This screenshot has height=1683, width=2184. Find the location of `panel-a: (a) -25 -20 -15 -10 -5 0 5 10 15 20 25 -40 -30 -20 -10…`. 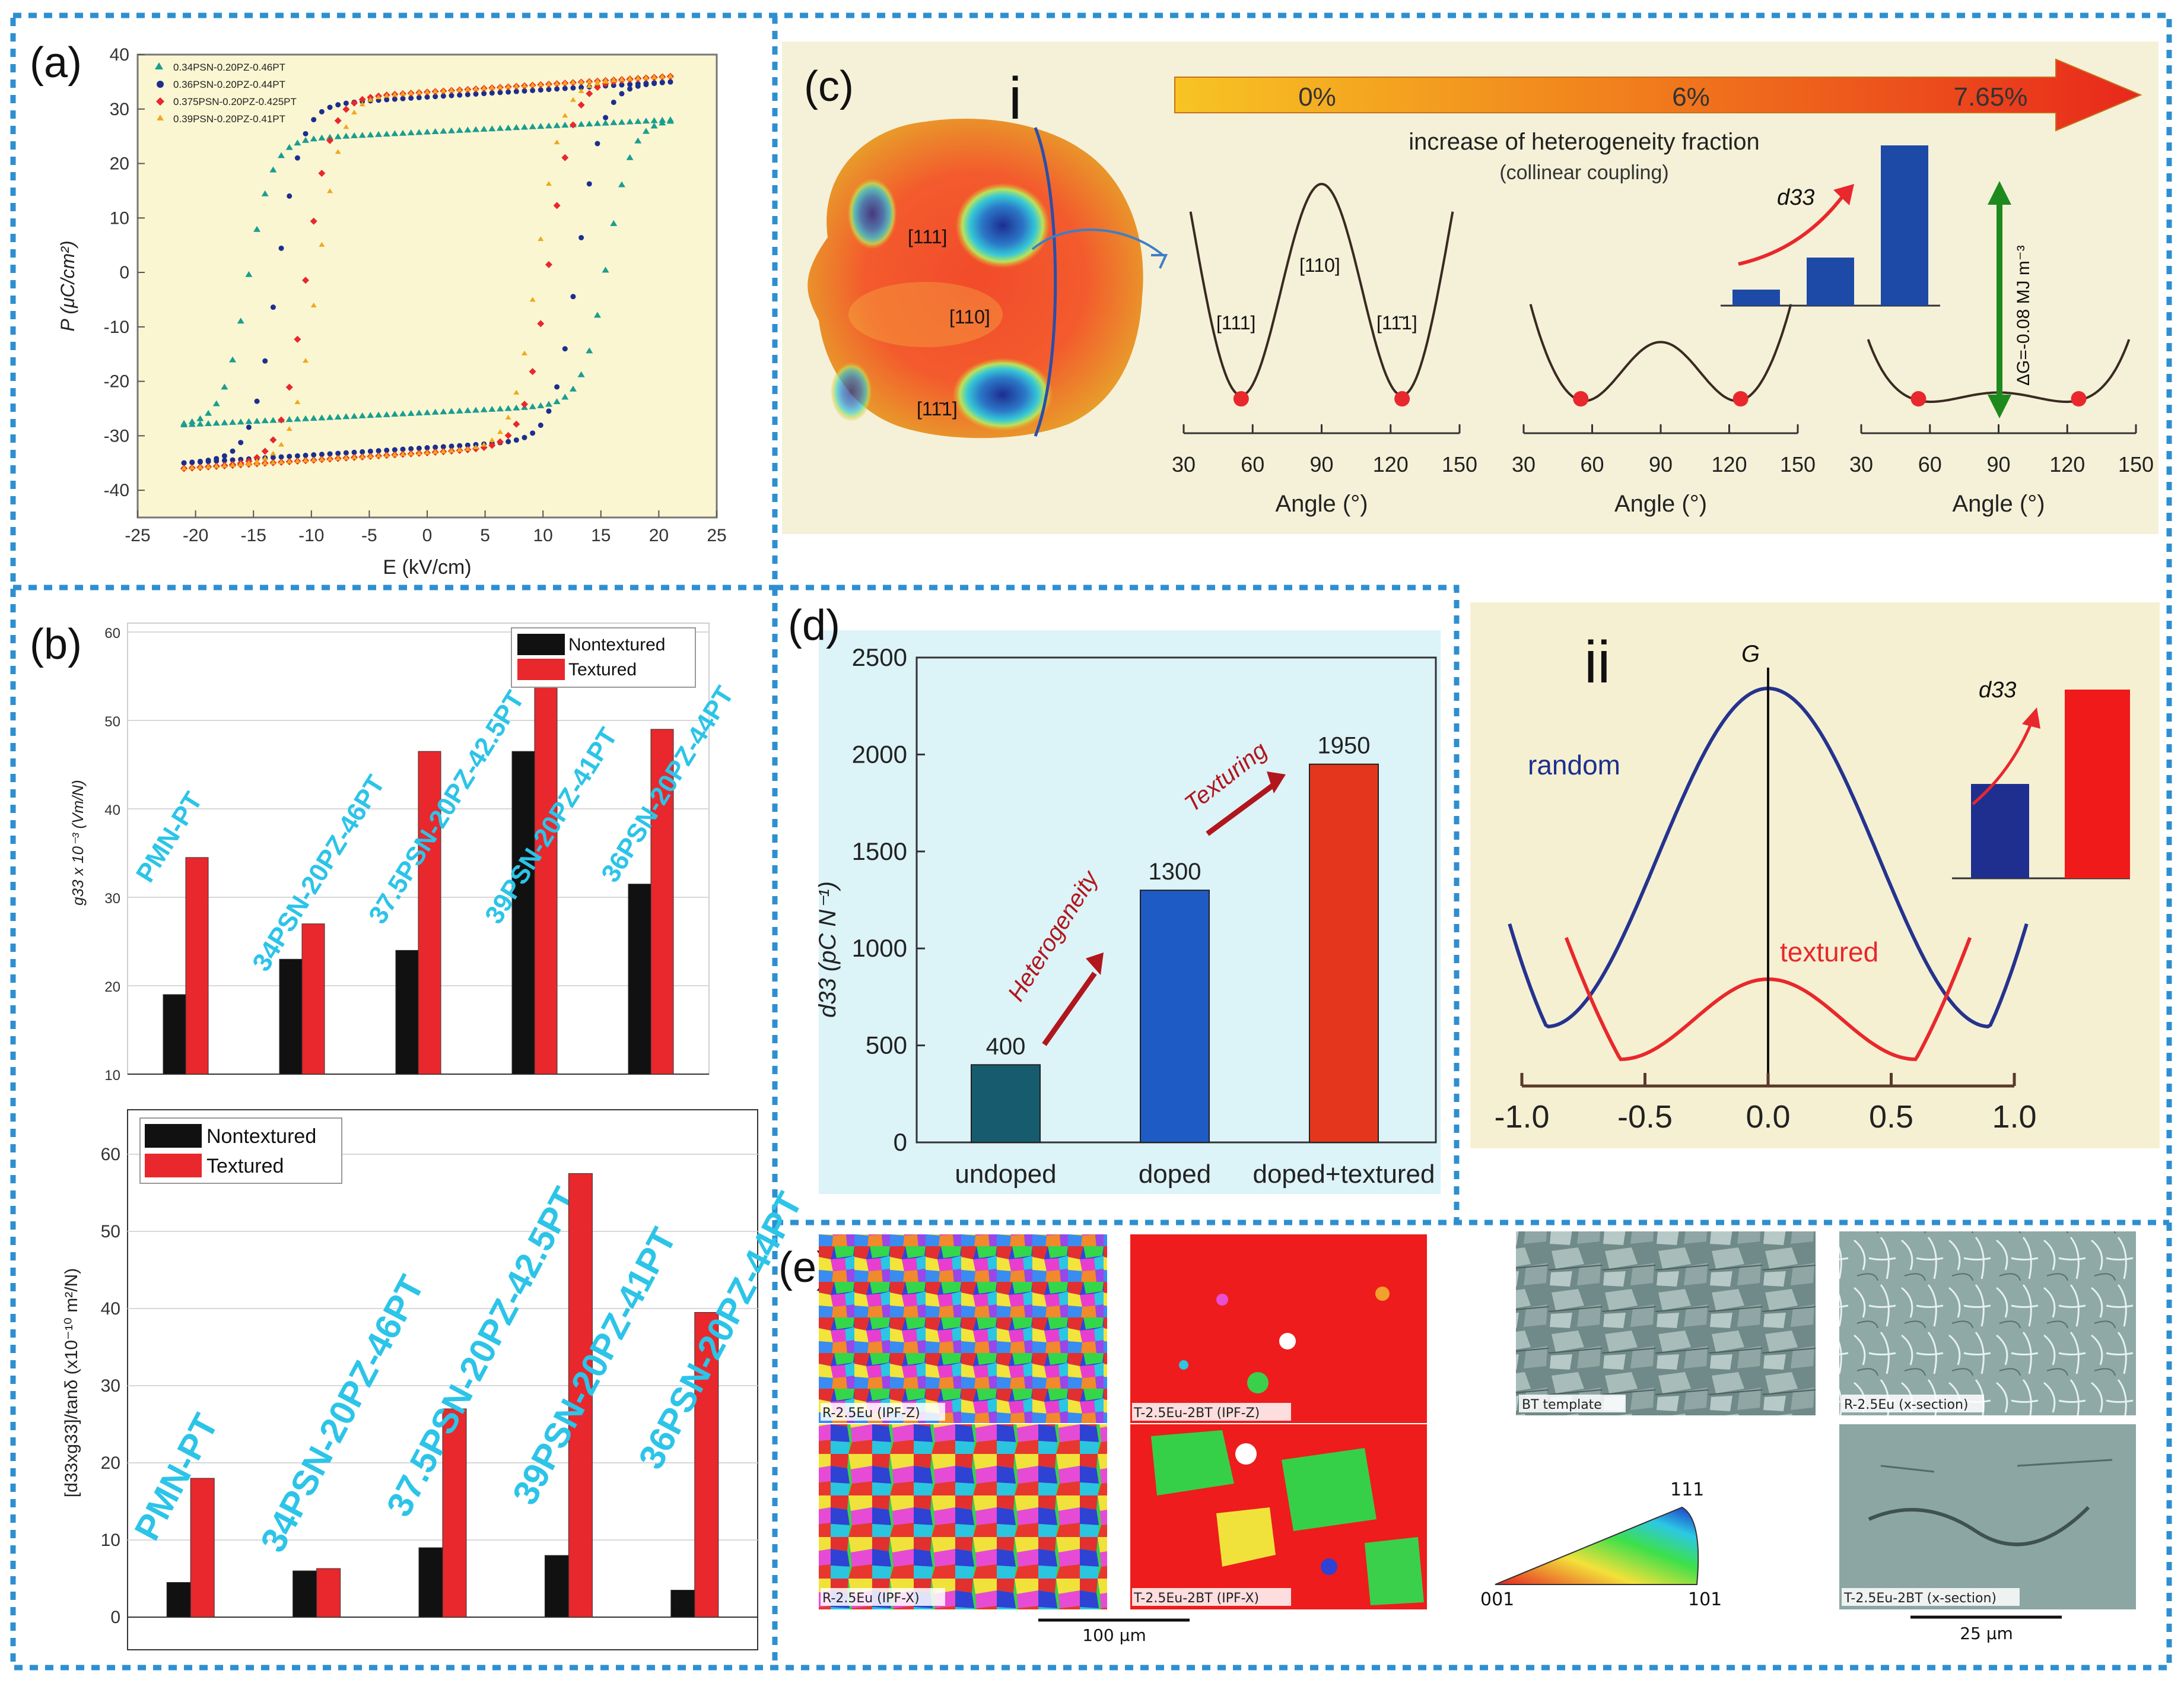

panel-a: (a) -25 -20 -15 -10 -5 0 5 10 15 20 25 -40 -30 -20 -10… is located at coordinates (378, 309).